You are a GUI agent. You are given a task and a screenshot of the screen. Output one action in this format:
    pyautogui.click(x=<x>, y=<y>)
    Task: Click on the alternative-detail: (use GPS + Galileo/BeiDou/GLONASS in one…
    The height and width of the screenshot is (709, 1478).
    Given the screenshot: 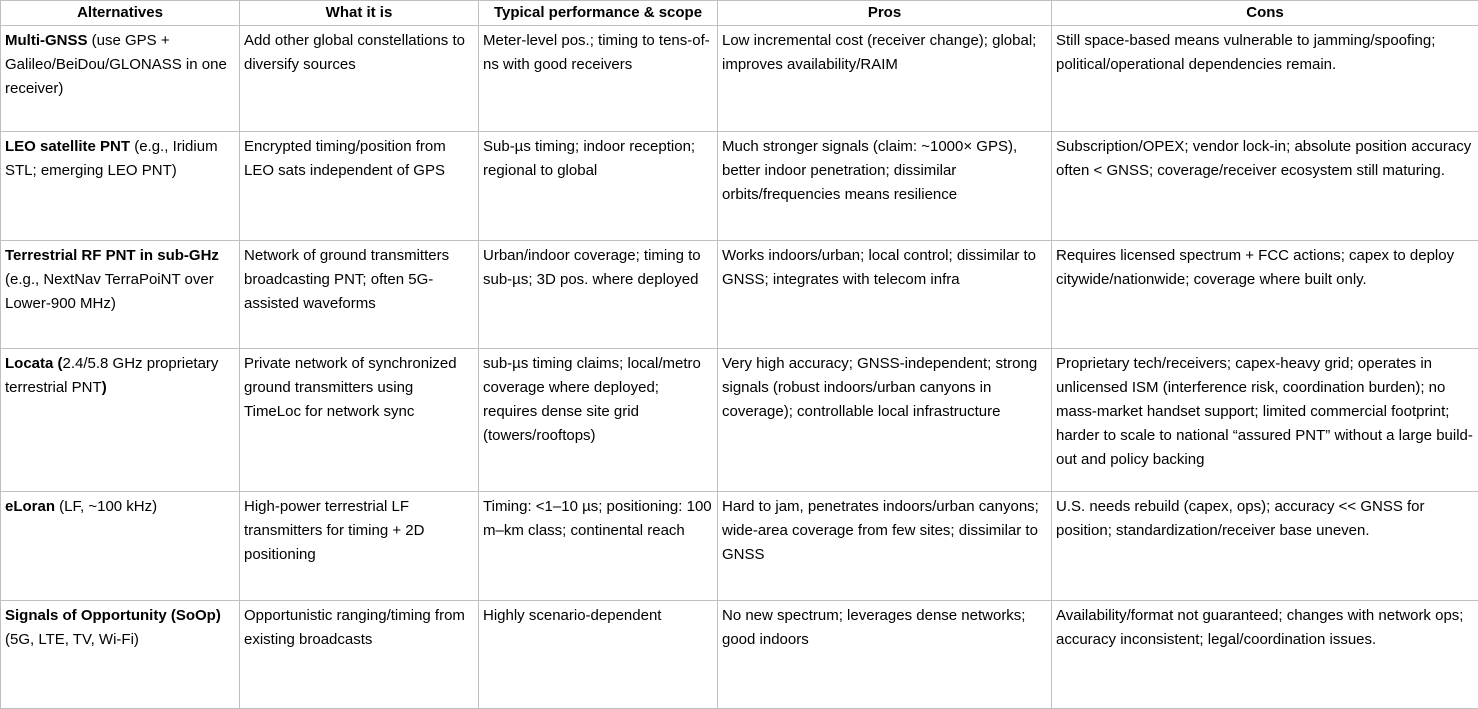 What is the action you would take?
    pyautogui.click(x=116, y=64)
    